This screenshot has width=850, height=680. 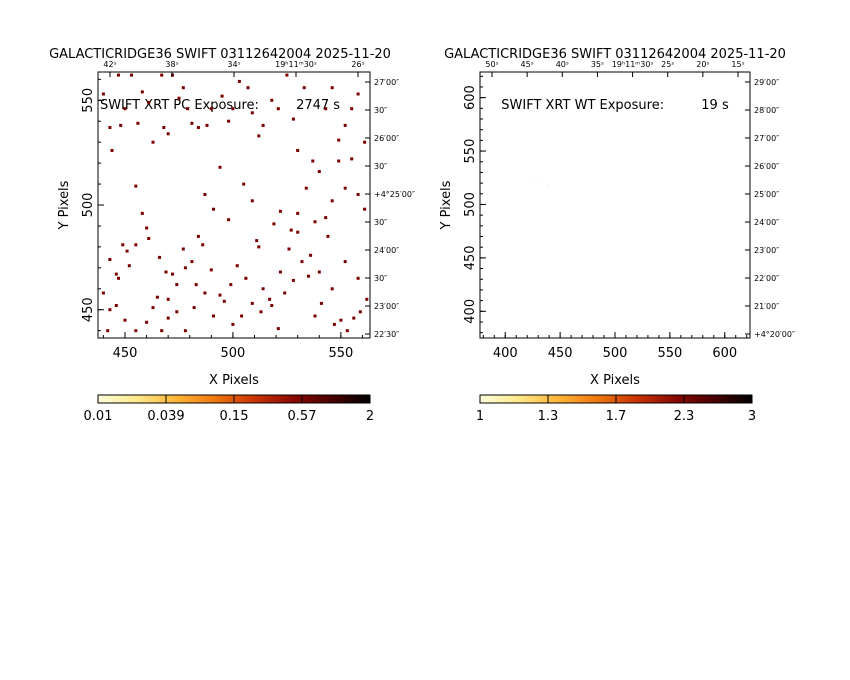 I want to click on dec-tick-label: +4°25′00″, so click(x=394, y=194).